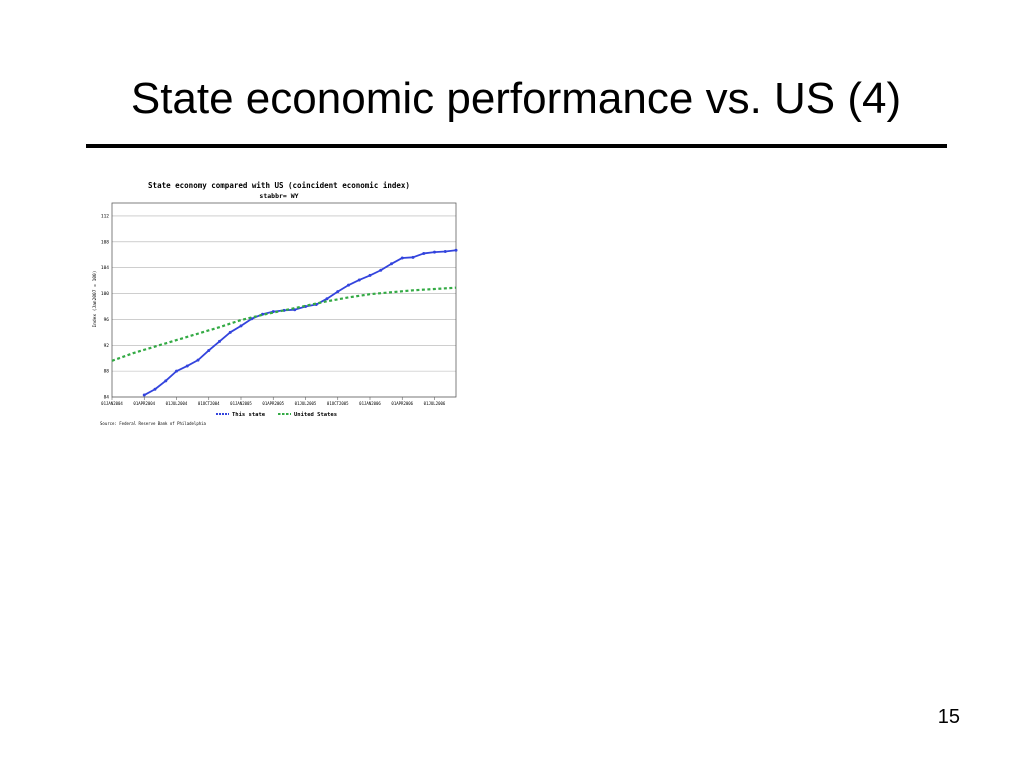  Describe the element at coordinates (306, 403) in the screenshot. I see `x-tick-label: 01JUL2005` at that location.